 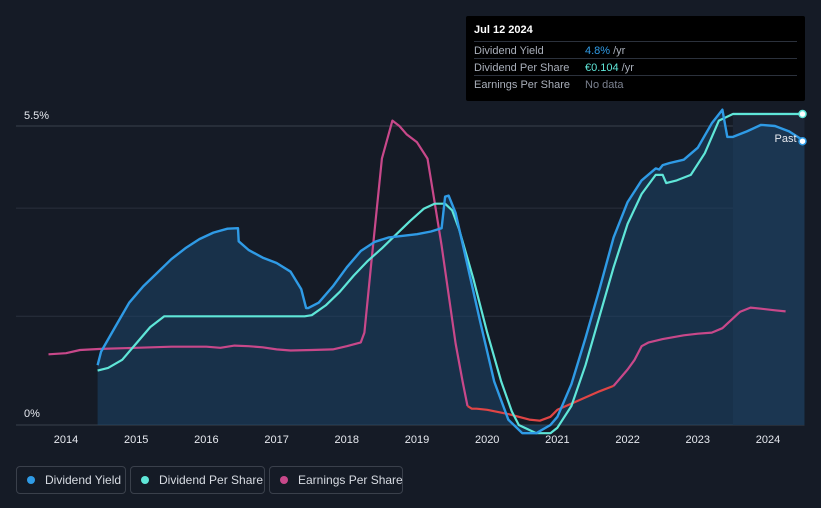 What do you see at coordinates (509, 51) in the screenshot?
I see `tooltip-label: Dividend Yield` at bounding box center [509, 51].